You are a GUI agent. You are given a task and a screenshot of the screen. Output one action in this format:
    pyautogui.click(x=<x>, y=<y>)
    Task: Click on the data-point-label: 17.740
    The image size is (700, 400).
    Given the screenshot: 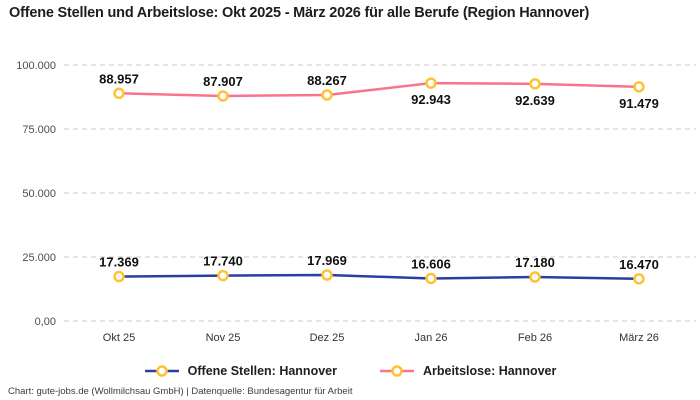 What is the action you would take?
    pyautogui.click(x=223, y=261)
    